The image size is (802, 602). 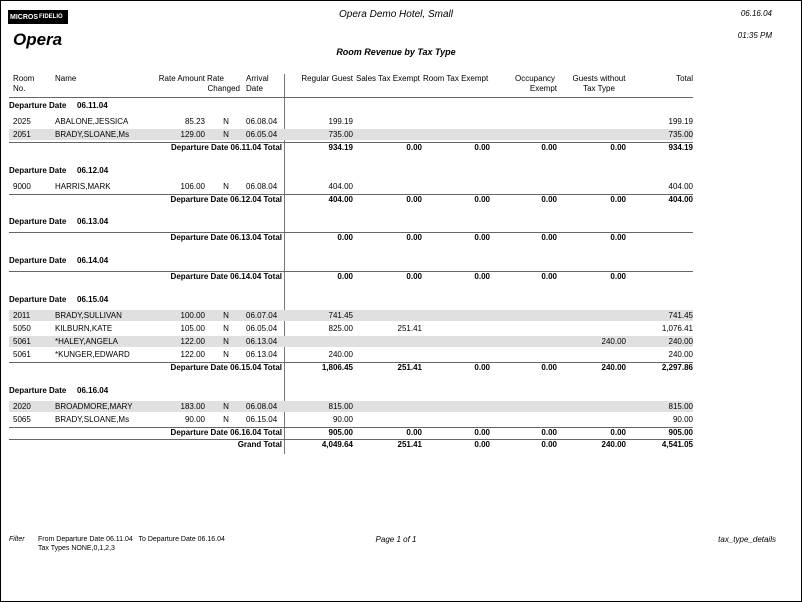 I want to click on filter-label: Filter, so click(x=17, y=539).